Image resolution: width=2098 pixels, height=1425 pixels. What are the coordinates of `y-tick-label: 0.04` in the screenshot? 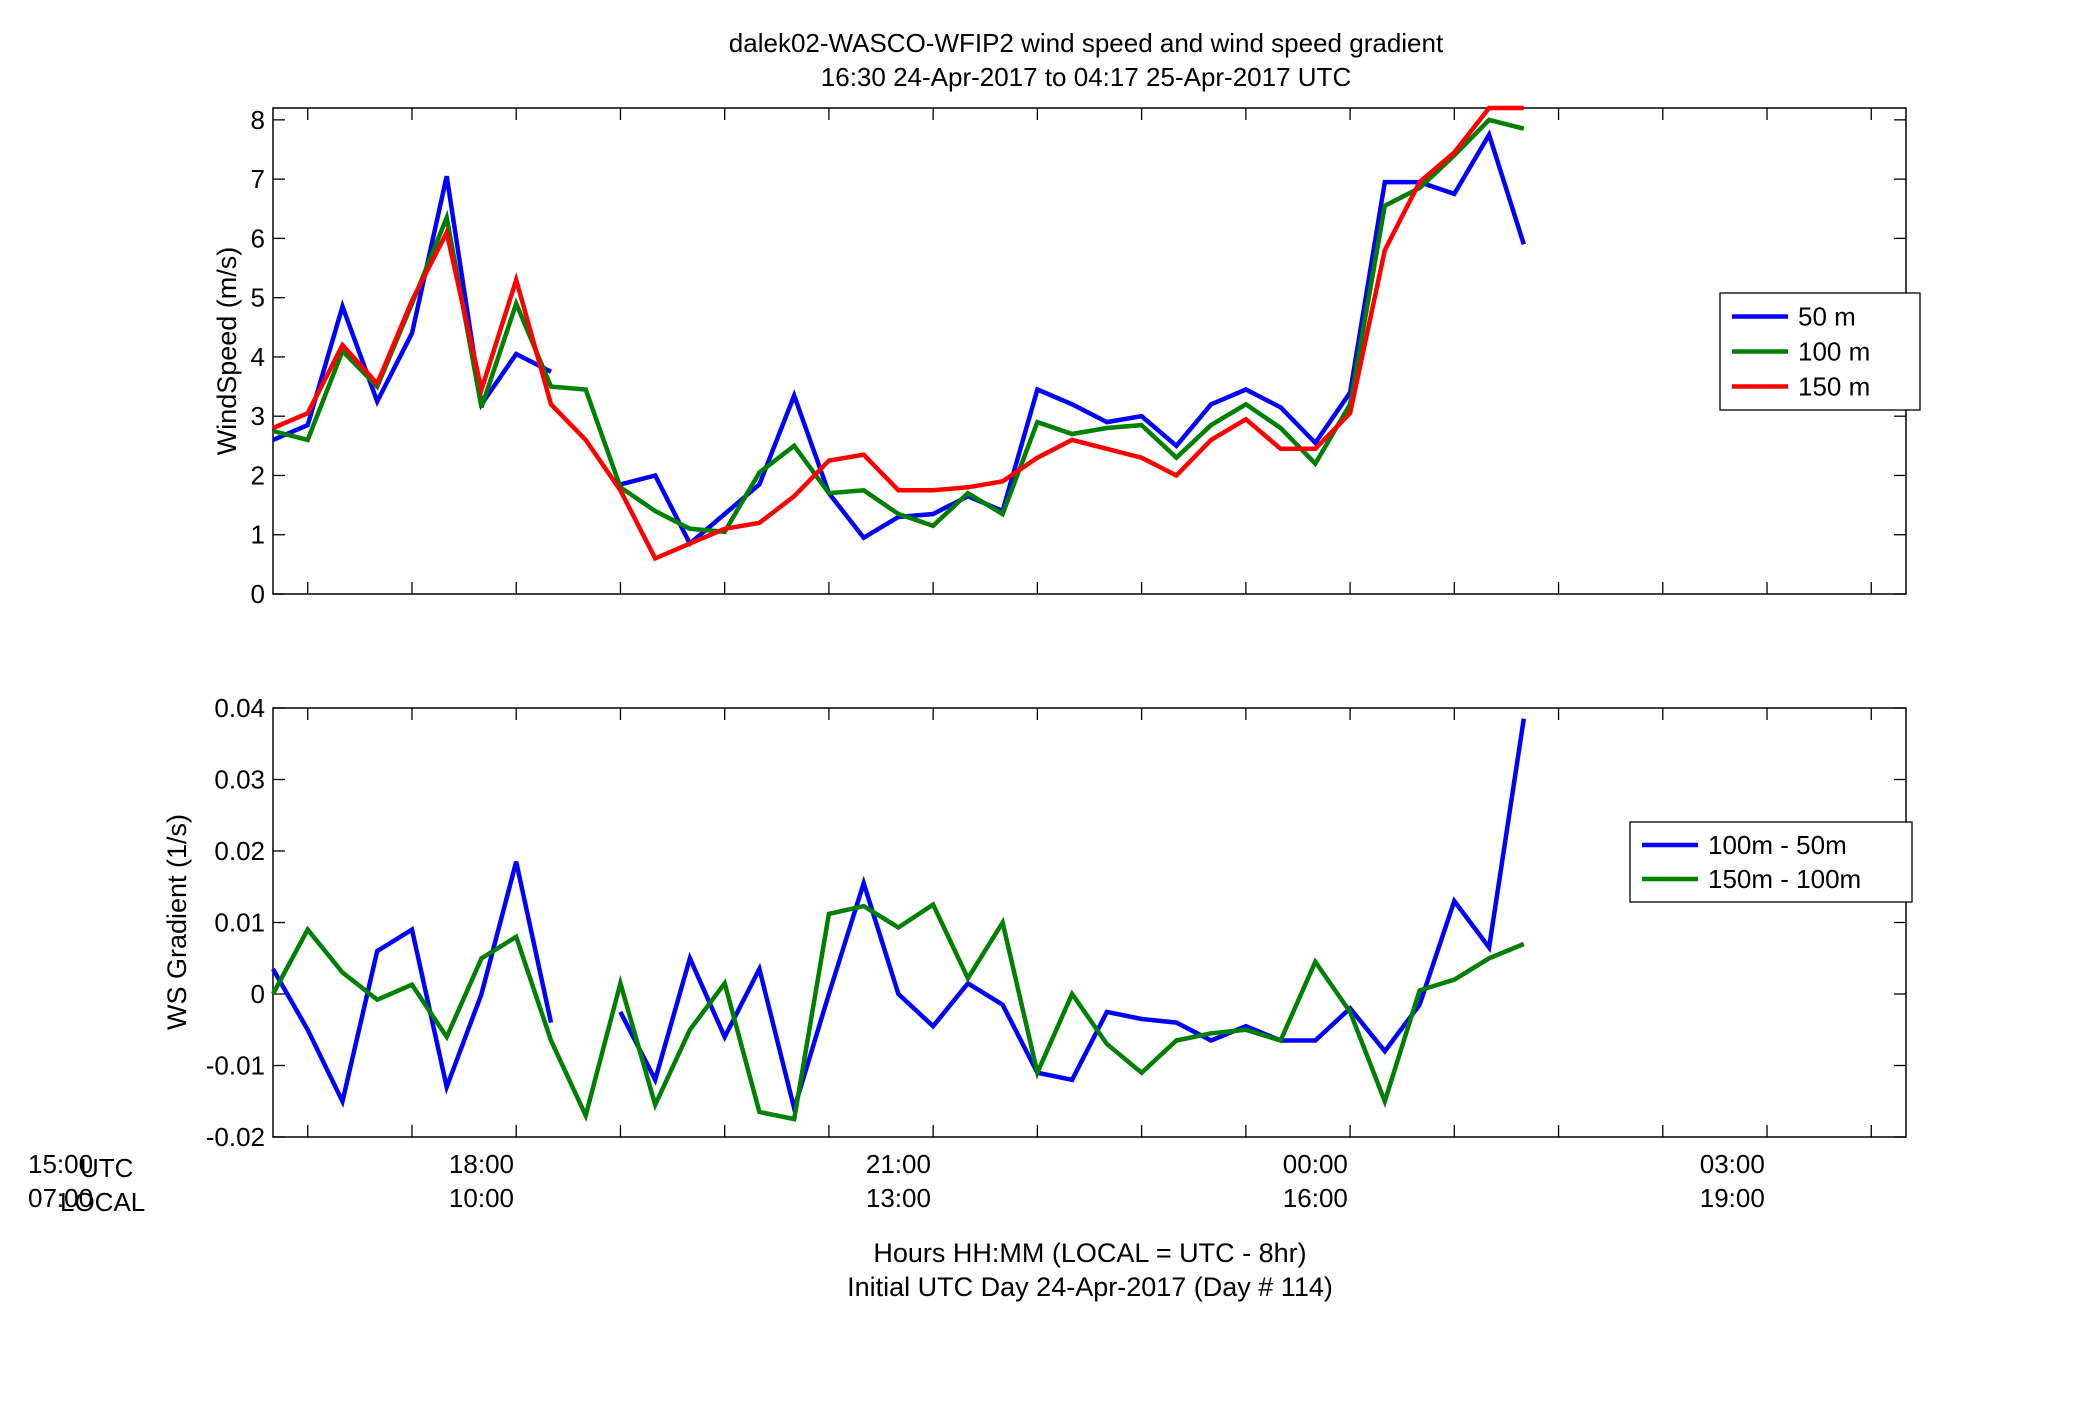 It's located at (239, 708).